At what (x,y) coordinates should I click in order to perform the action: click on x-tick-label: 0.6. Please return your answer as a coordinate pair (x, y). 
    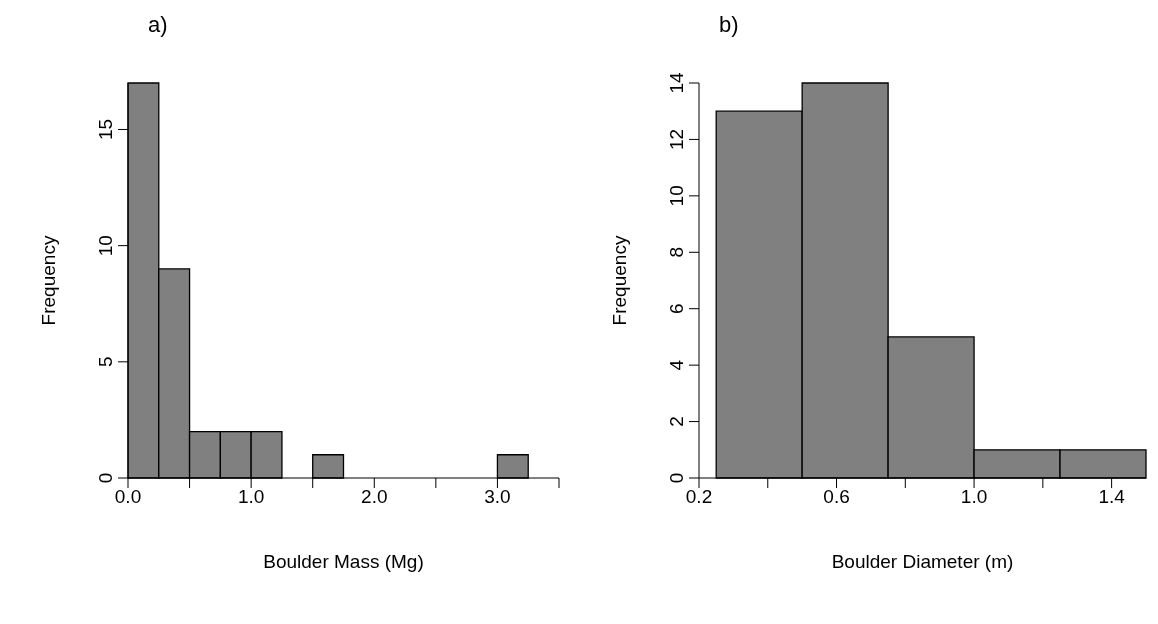
    Looking at the image, I should click on (836, 497).